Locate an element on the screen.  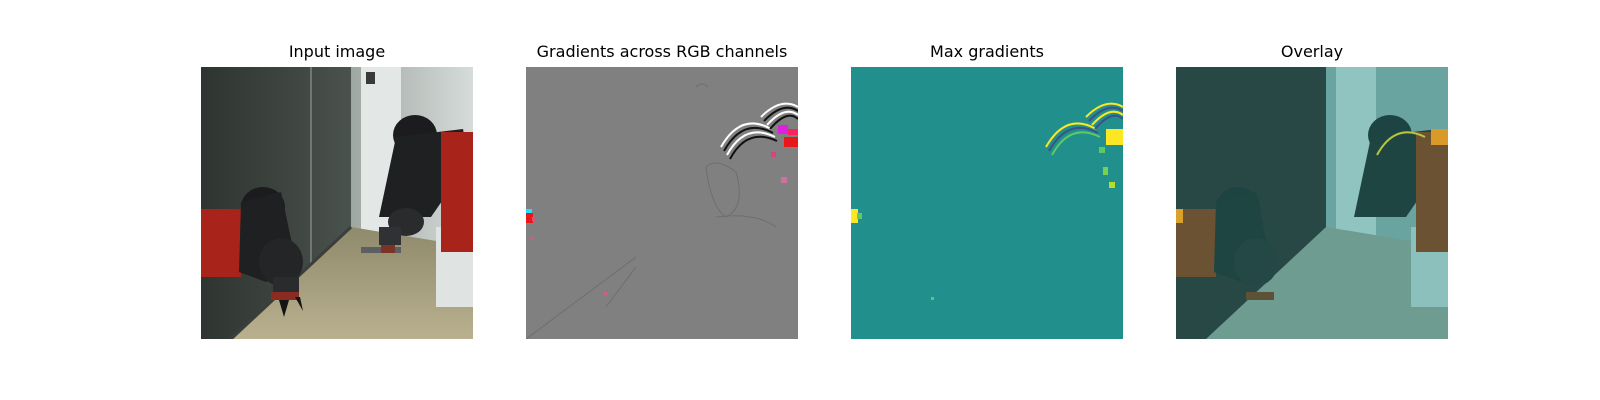
panel-title: Overlay is located at coordinates (1312, 51).